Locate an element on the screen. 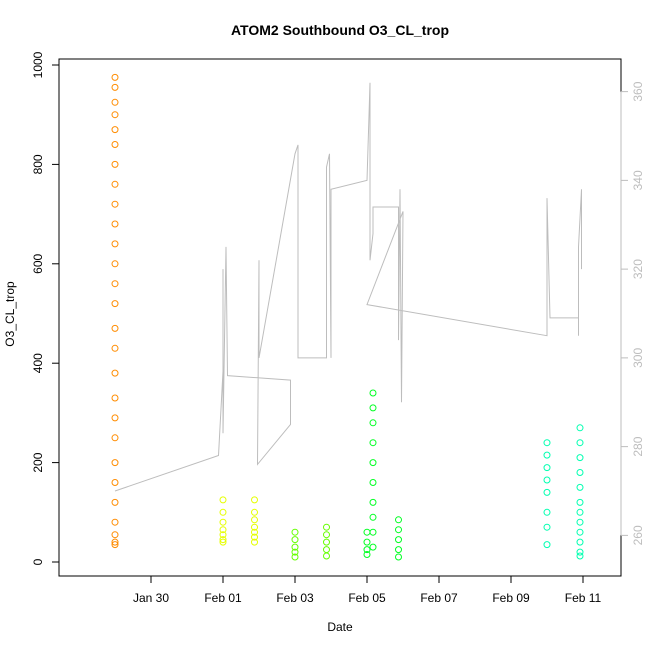  x-tick-label: Feb 03 is located at coordinates (295, 598).